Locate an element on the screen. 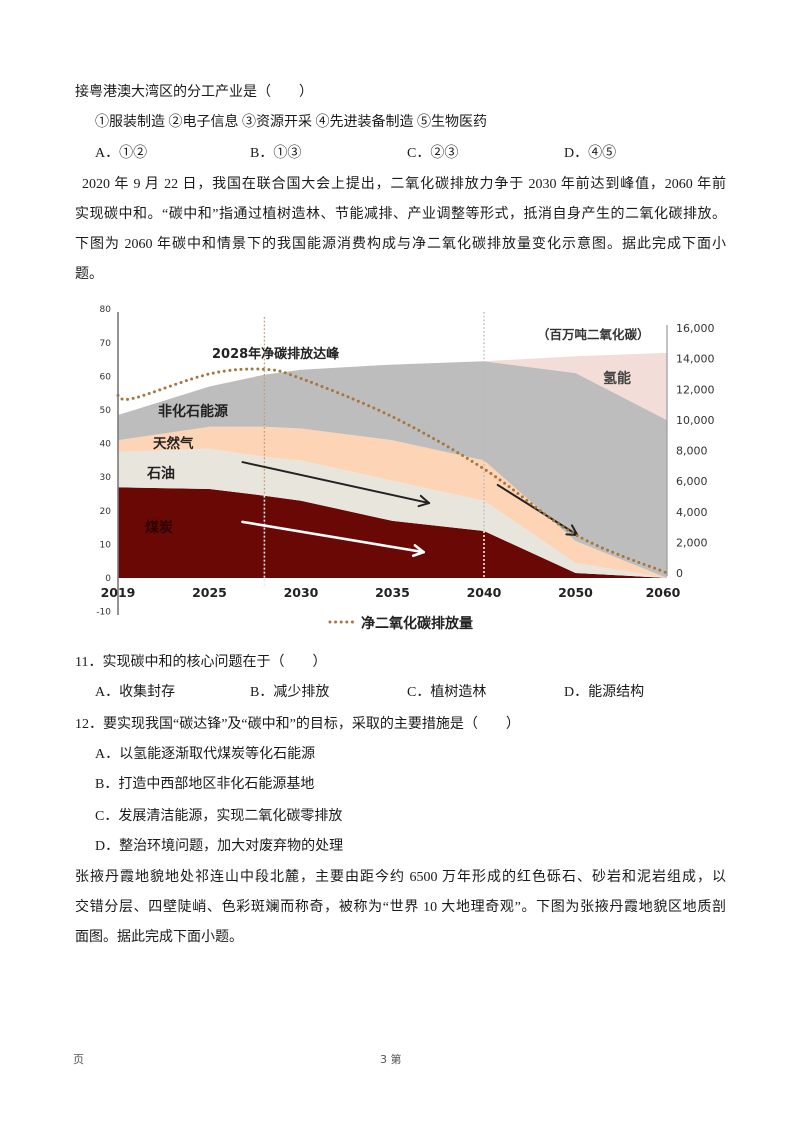 The height and width of the screenshot is (1122, 794). y-right-tick-label: 16,000 is located at coordinates (695, 328).